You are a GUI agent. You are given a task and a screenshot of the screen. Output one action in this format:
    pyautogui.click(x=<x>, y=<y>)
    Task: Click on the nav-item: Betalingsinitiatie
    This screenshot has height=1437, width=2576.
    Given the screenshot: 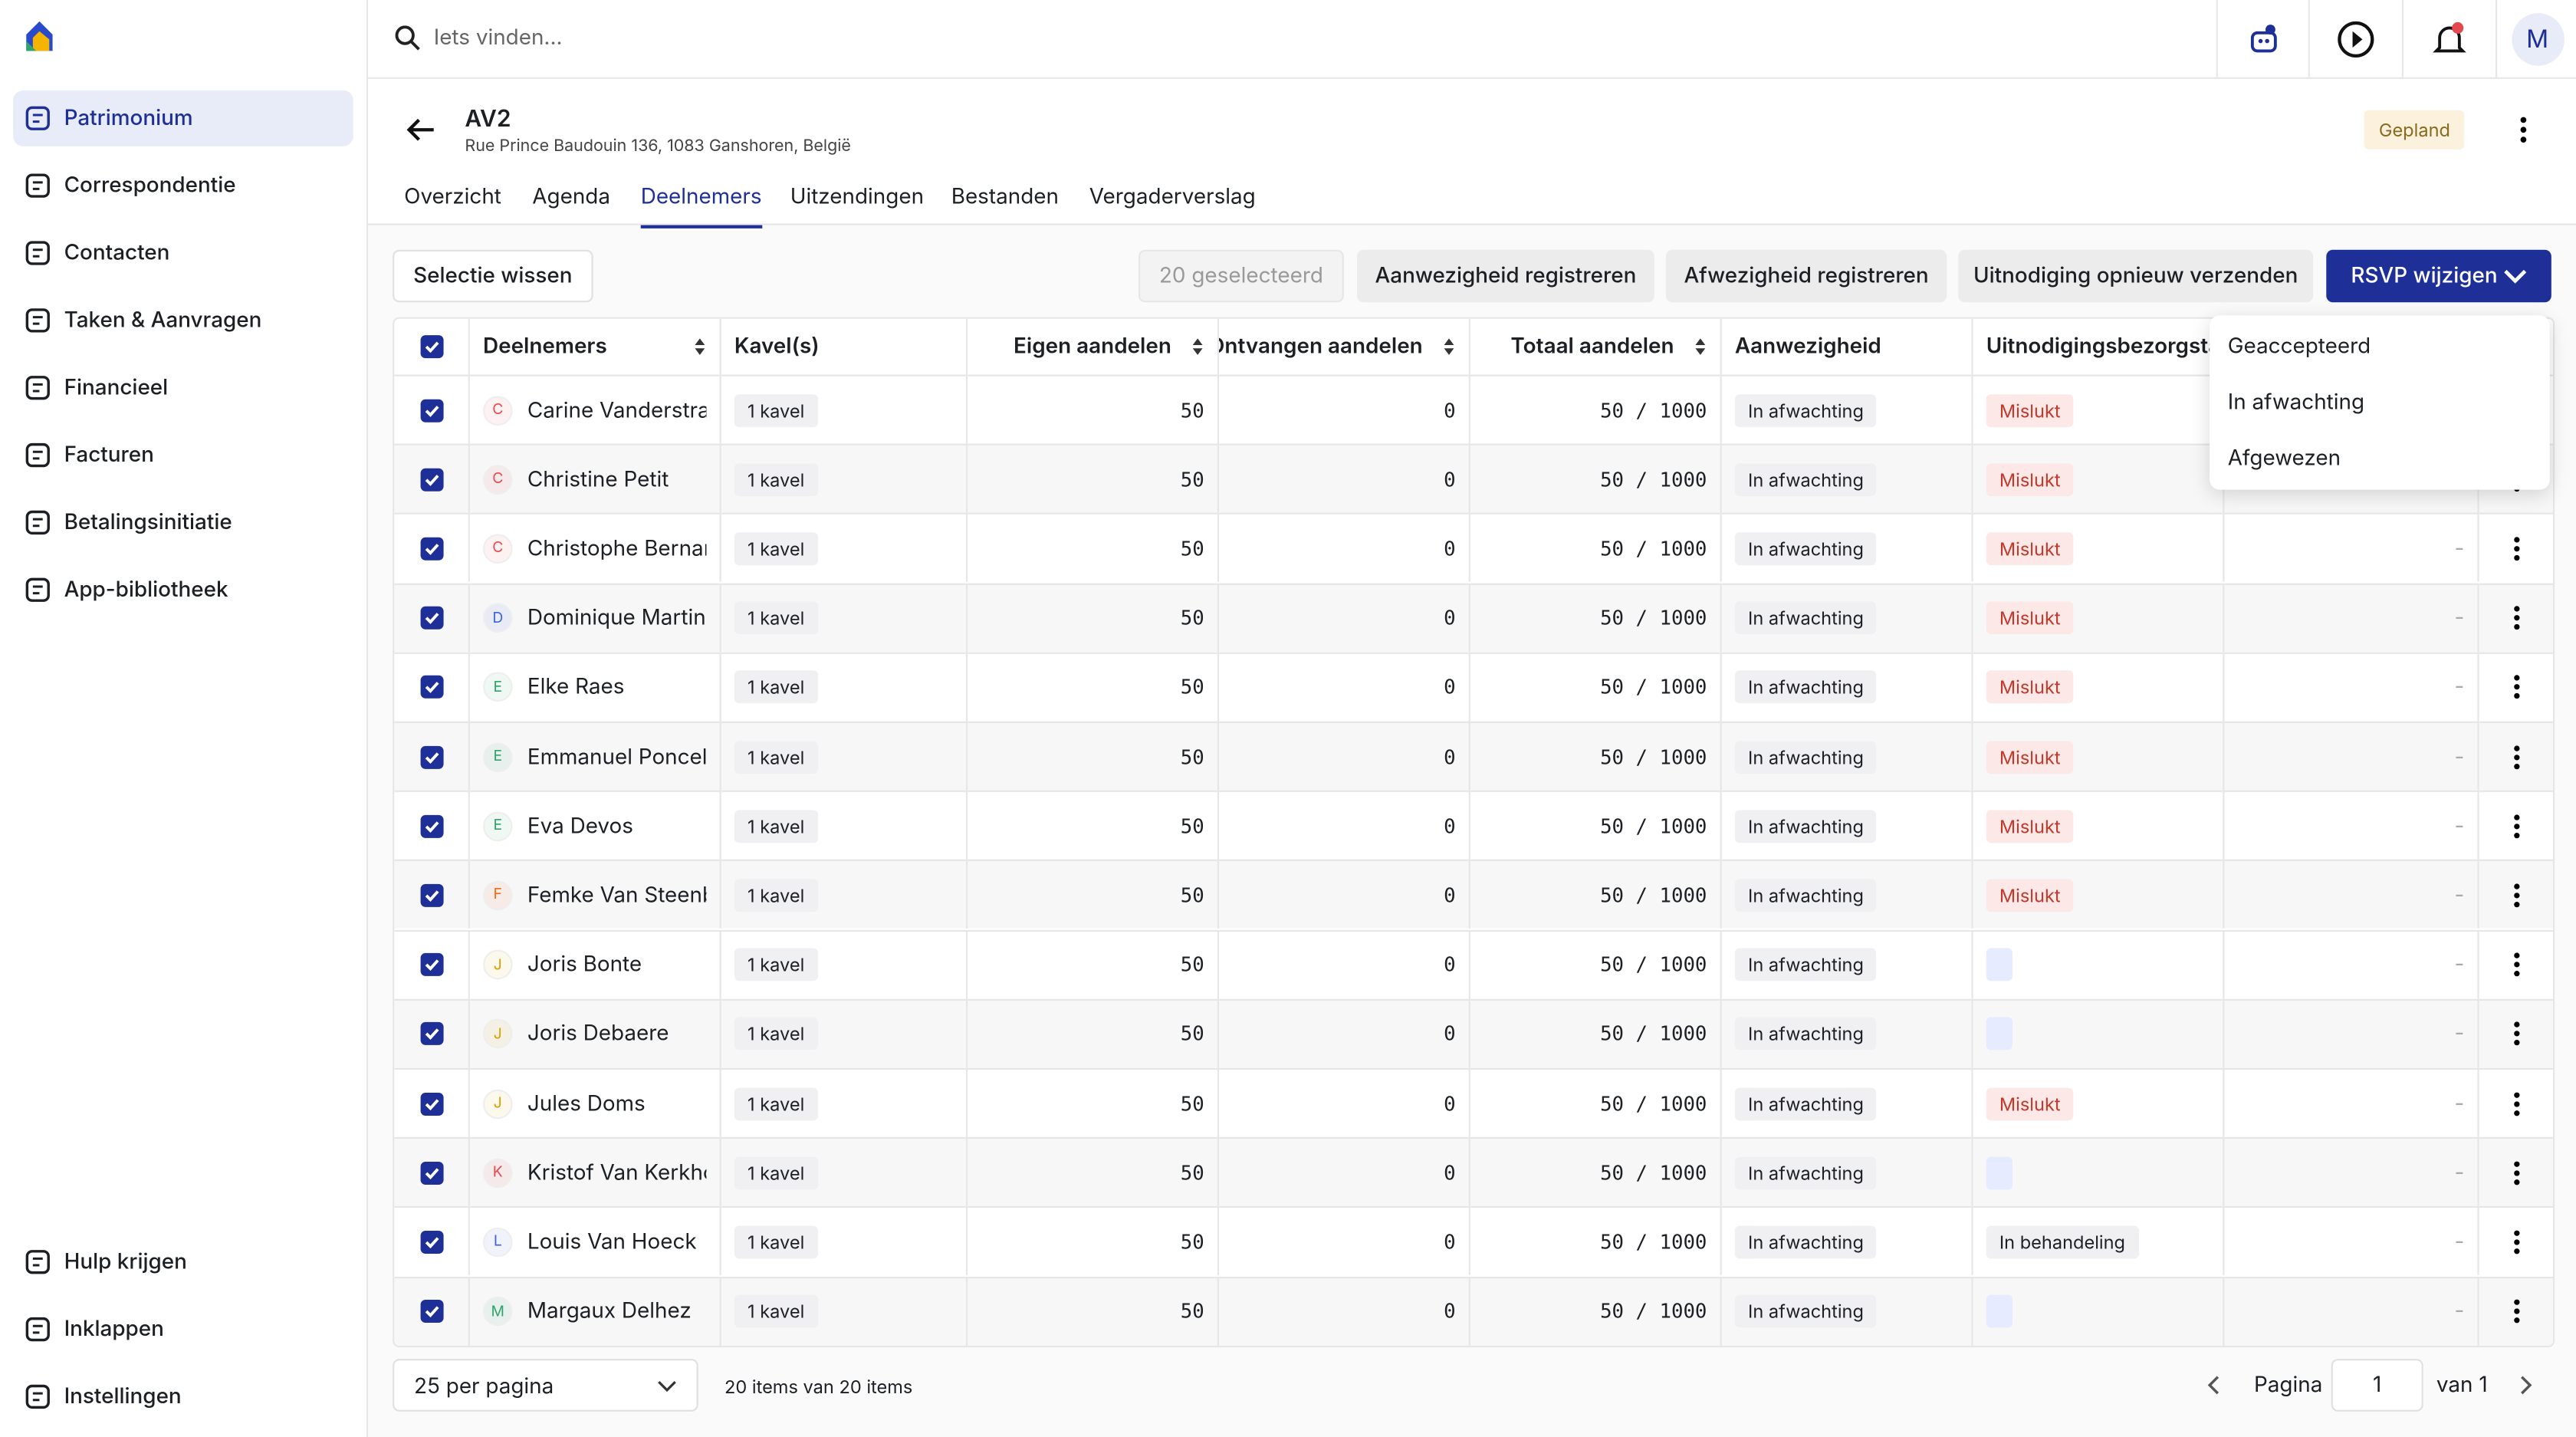 What is the action you would take?
    pyautogui.click(x=183, y=523)
    